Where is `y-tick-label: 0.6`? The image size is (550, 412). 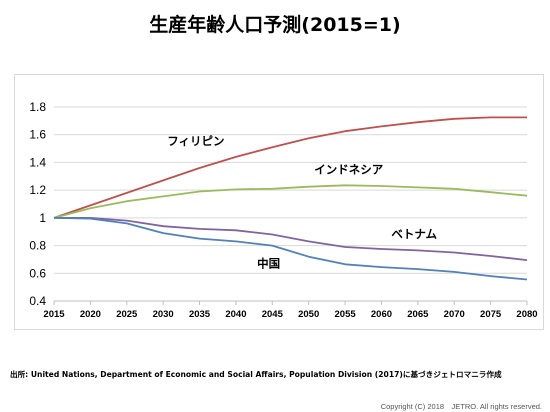 y-tick-label: 0.6 is located at coordinates (37, 273).